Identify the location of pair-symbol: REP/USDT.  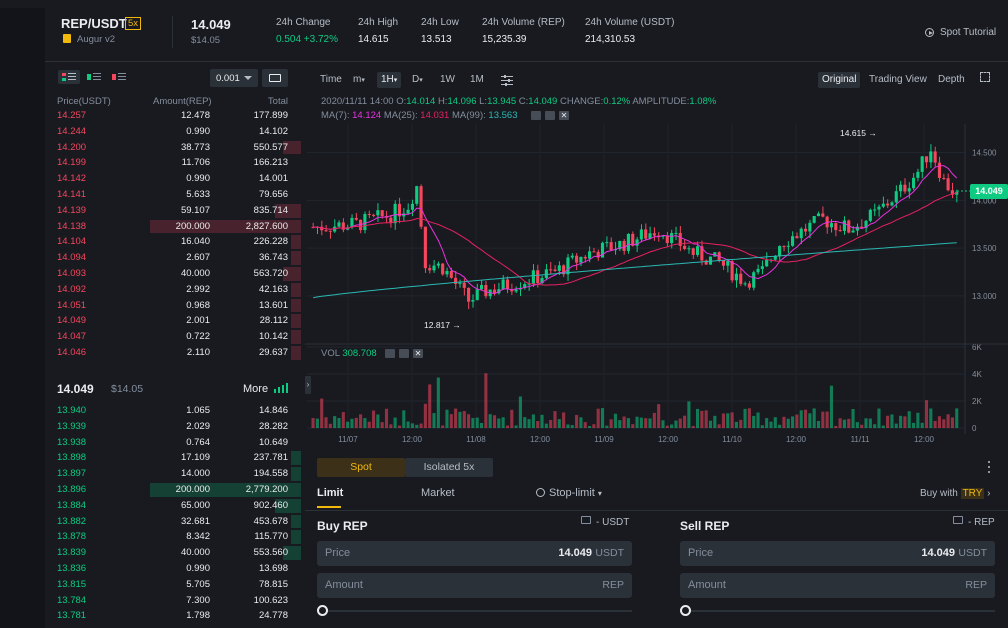
(94, 23).